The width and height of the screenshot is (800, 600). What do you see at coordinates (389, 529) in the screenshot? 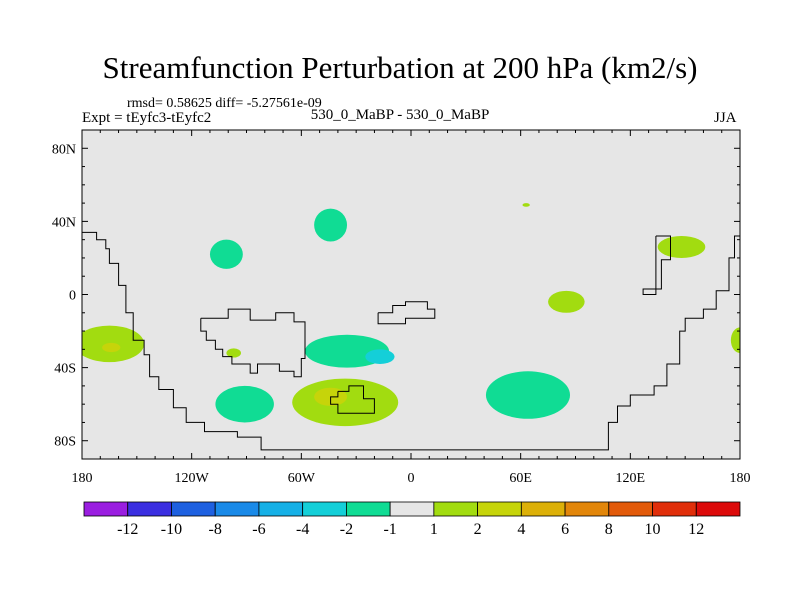
I see `colorbar-label-6: -1` at bounding box center [389, 529].